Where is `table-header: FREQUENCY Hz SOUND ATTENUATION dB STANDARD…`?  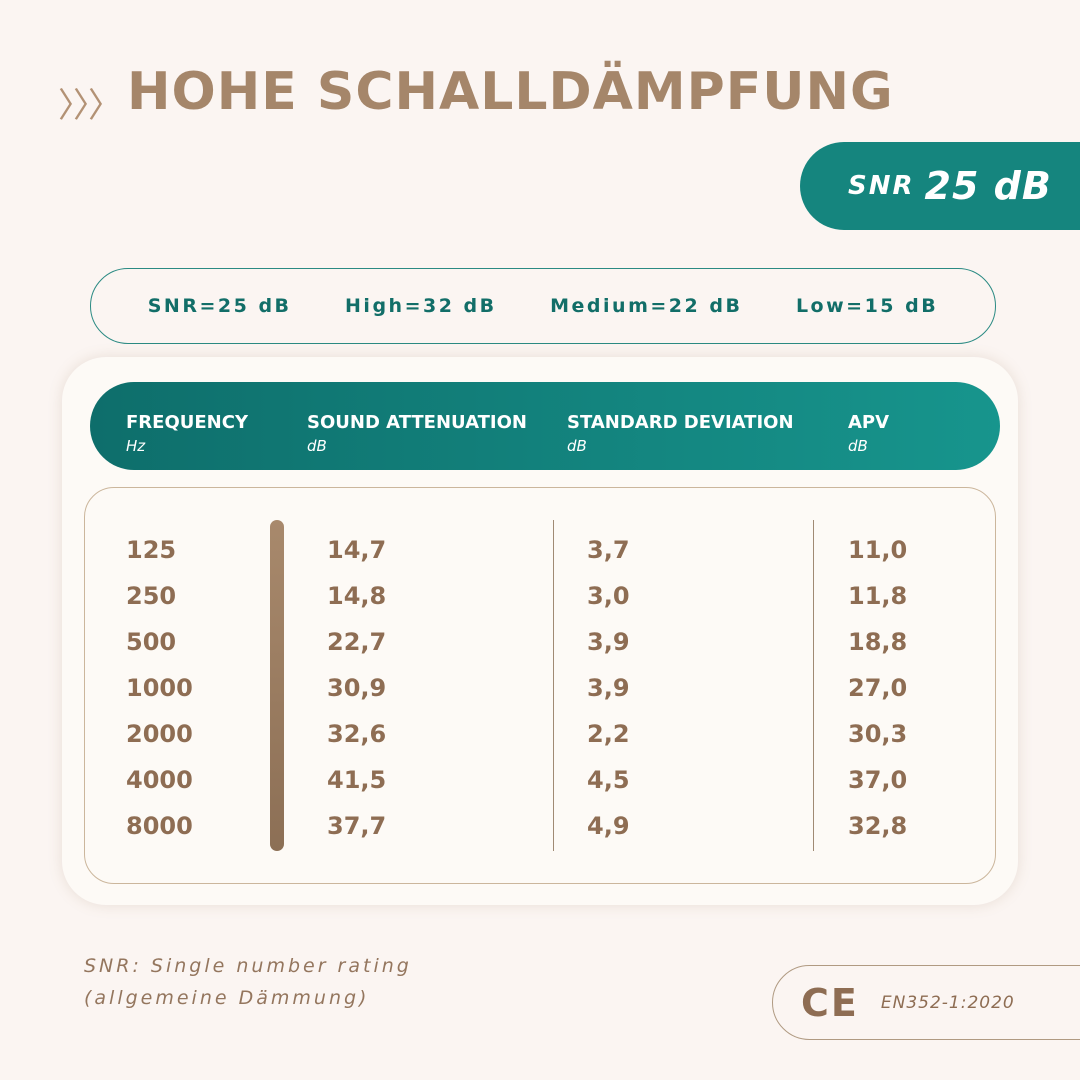
table-header: FREQUENCY Hz SOUND ATTENUATION dB STANDARD… is located at coordinates (545, 426).